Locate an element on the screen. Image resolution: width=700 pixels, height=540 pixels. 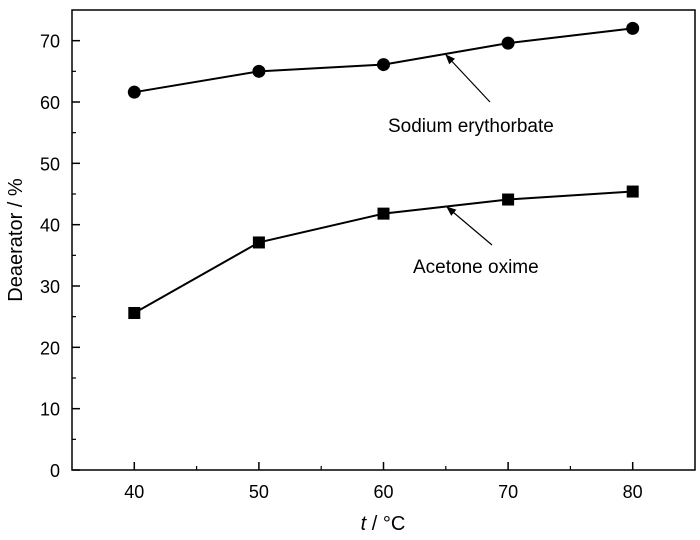
x-axis-label-variable: t is located at coordinates (364, 524).